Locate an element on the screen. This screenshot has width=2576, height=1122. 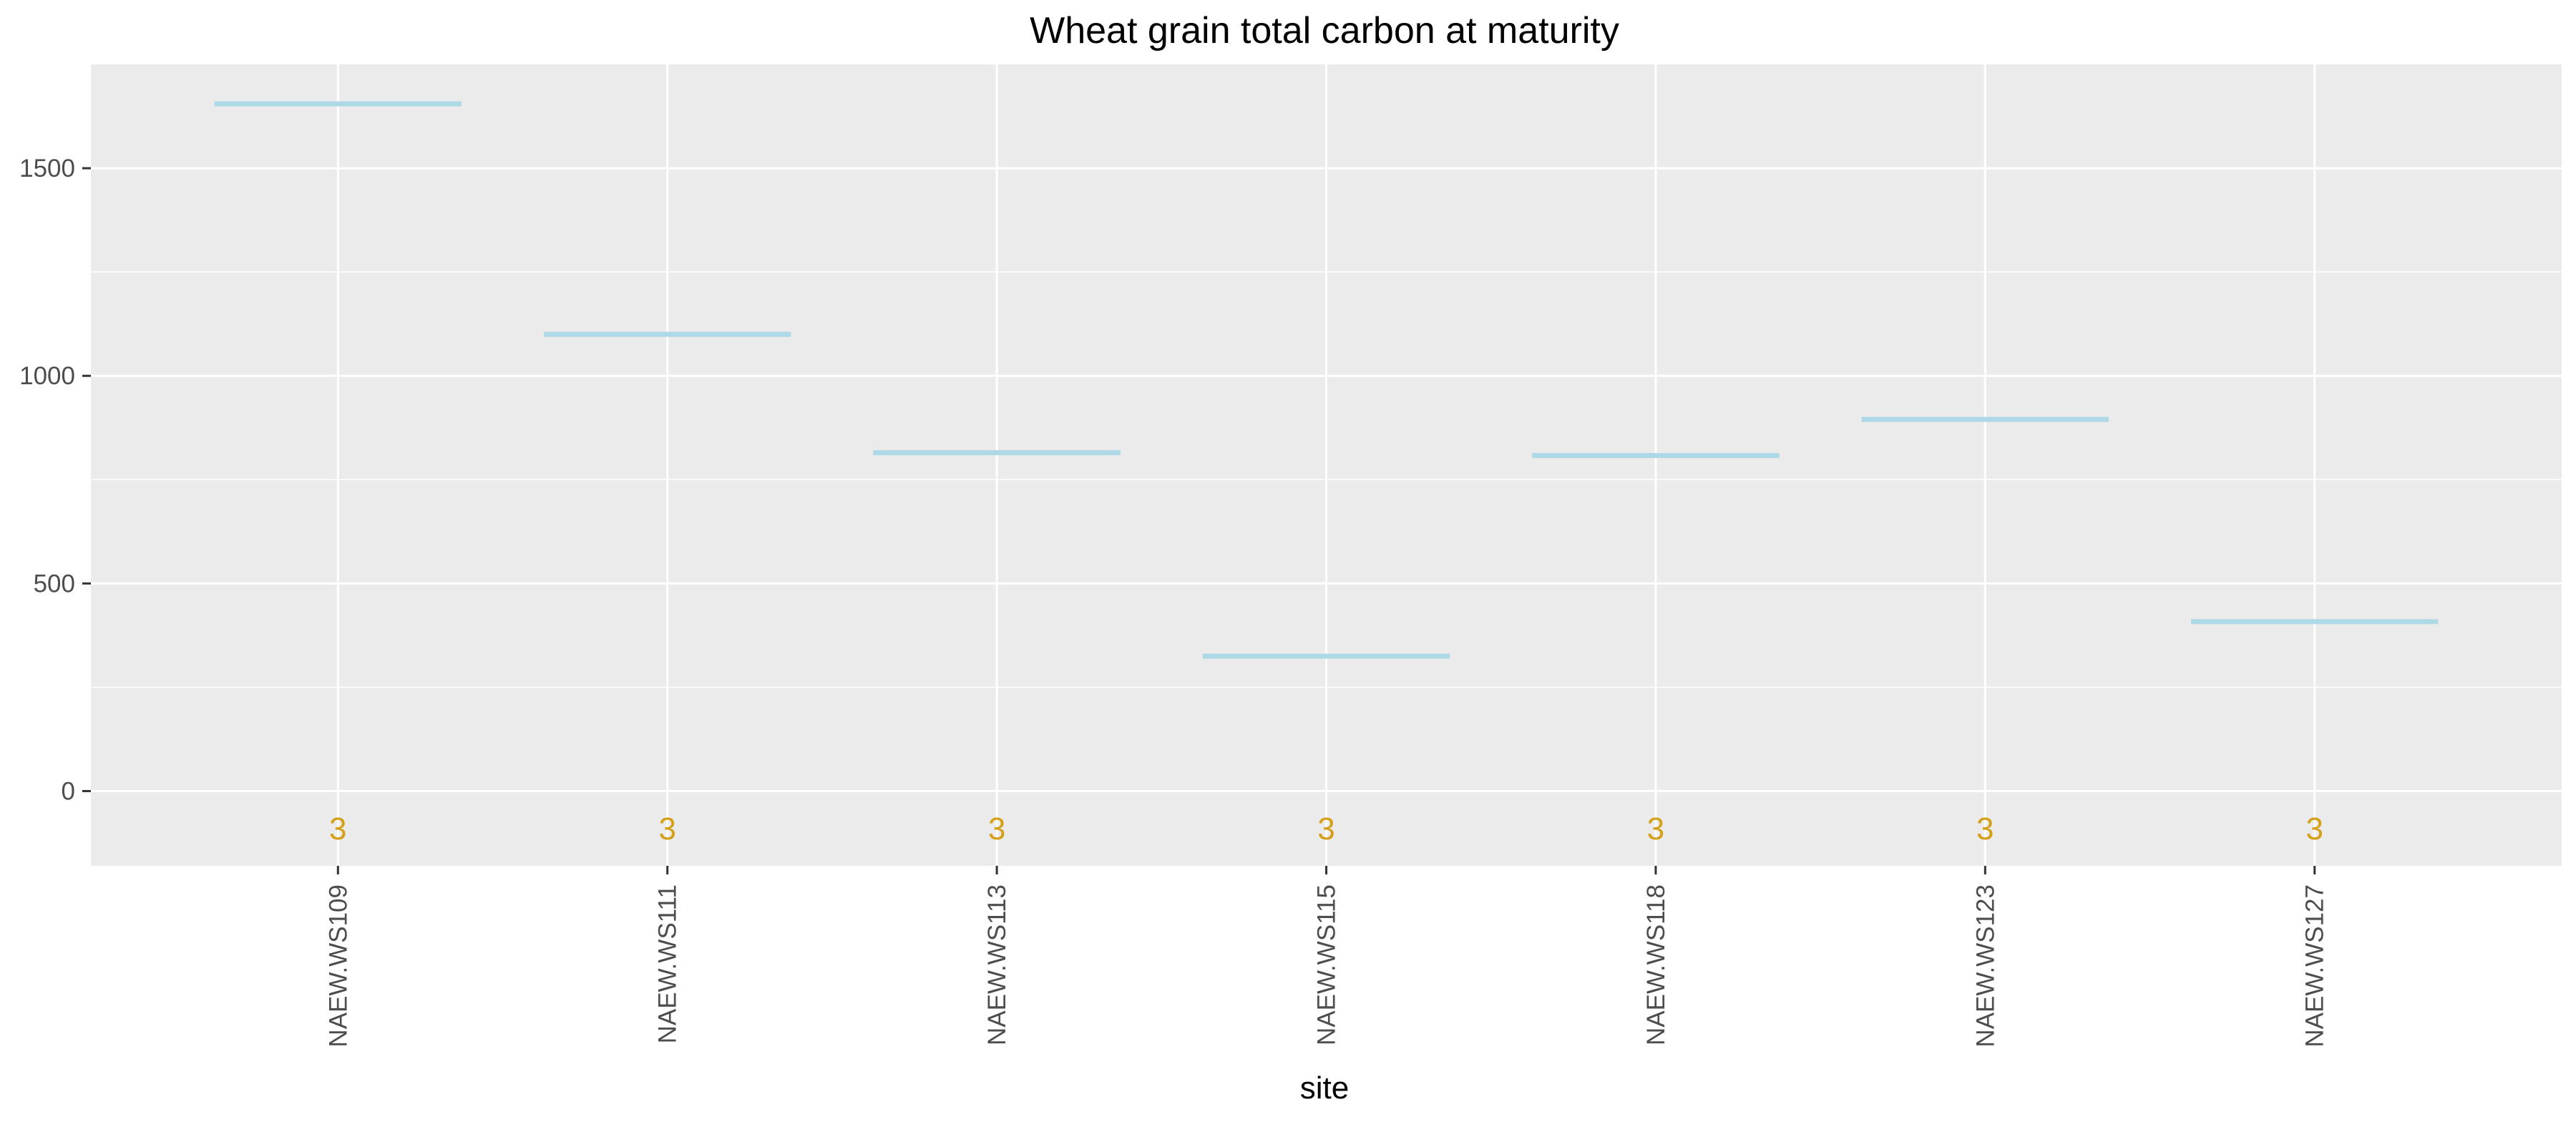
y-axis: 0 500 1000 1500 is located at coordinates (55, 480).